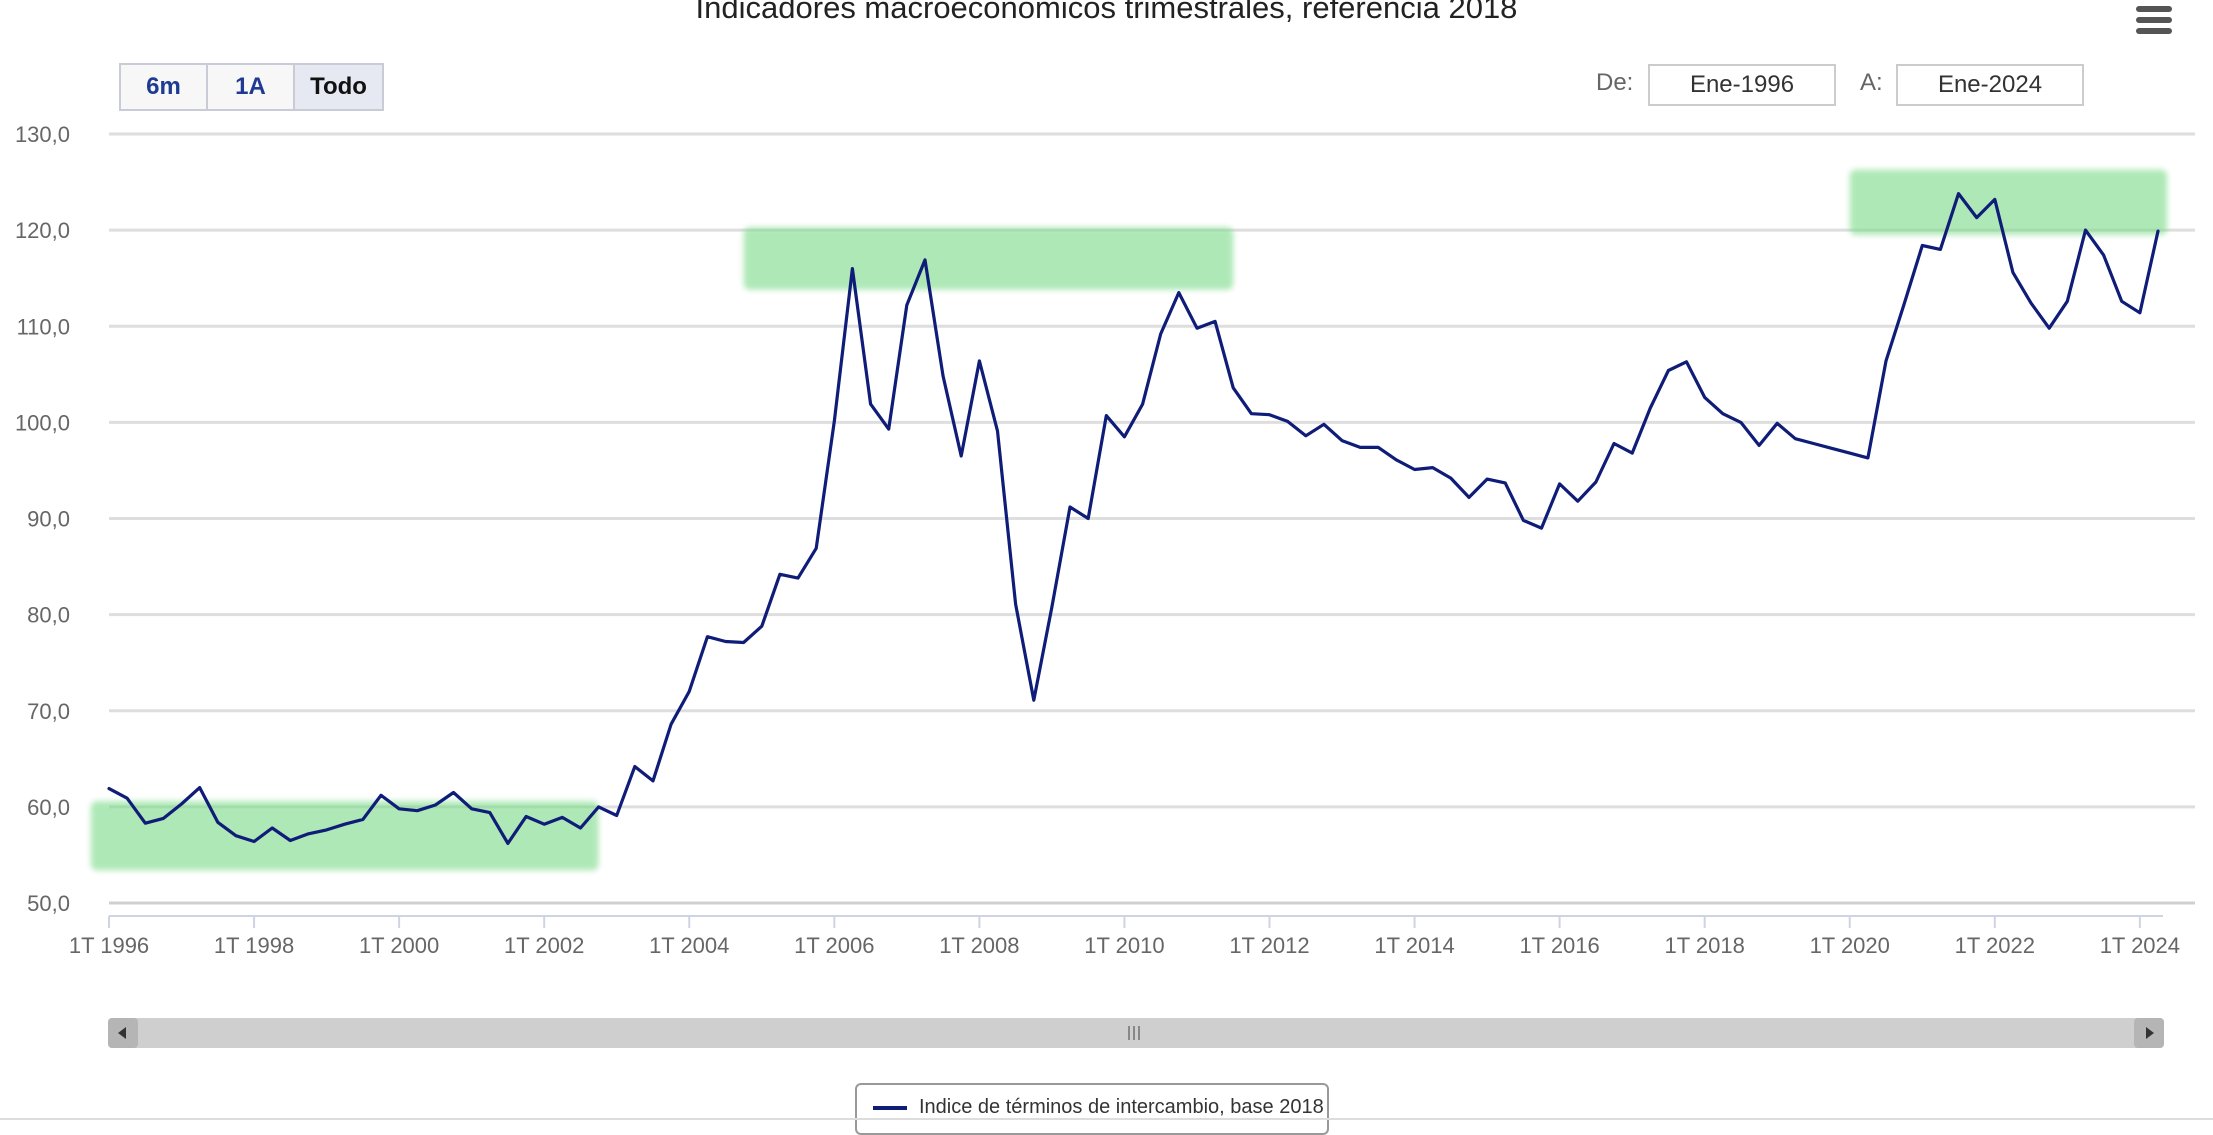  What do you see at coordinates (1850, 945) in the screenshot?
I see `x-tick-label: 1T 2020` at bounding box center [1850, 945].